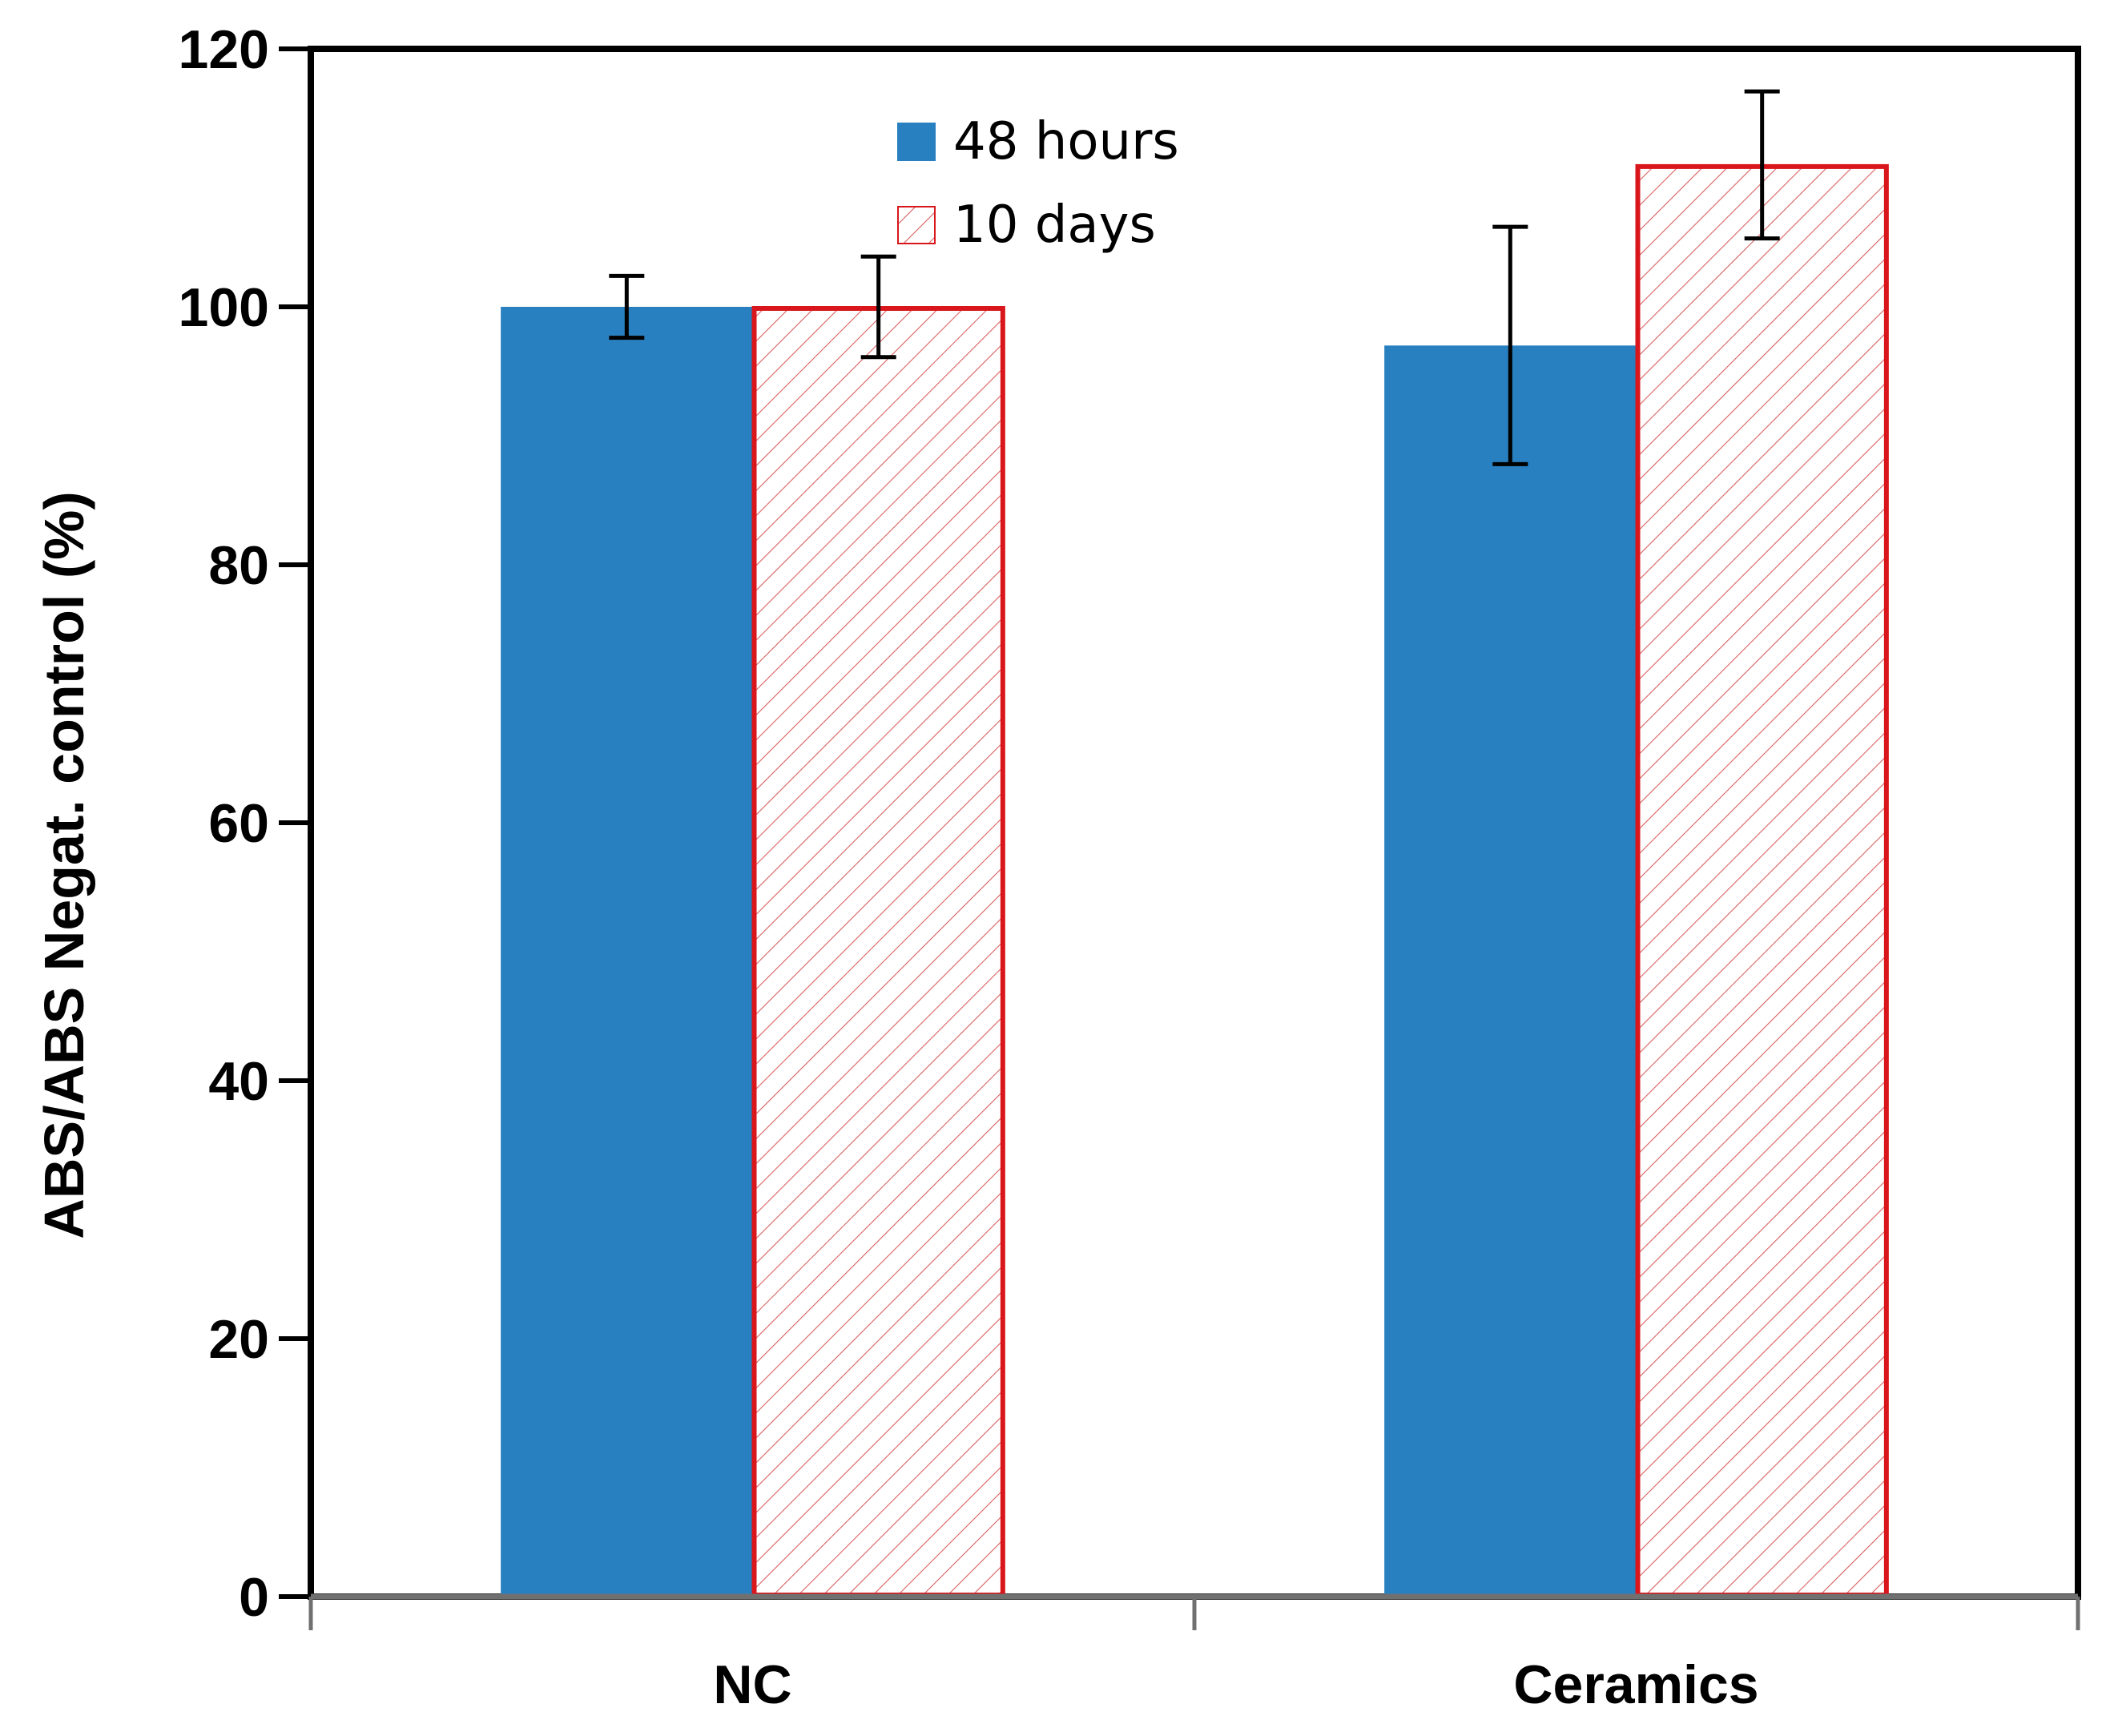 Image resolution: width=2106 pixels, height=1736 pixels. I want to click on legend-swatch-10-days, so click(916, 225).